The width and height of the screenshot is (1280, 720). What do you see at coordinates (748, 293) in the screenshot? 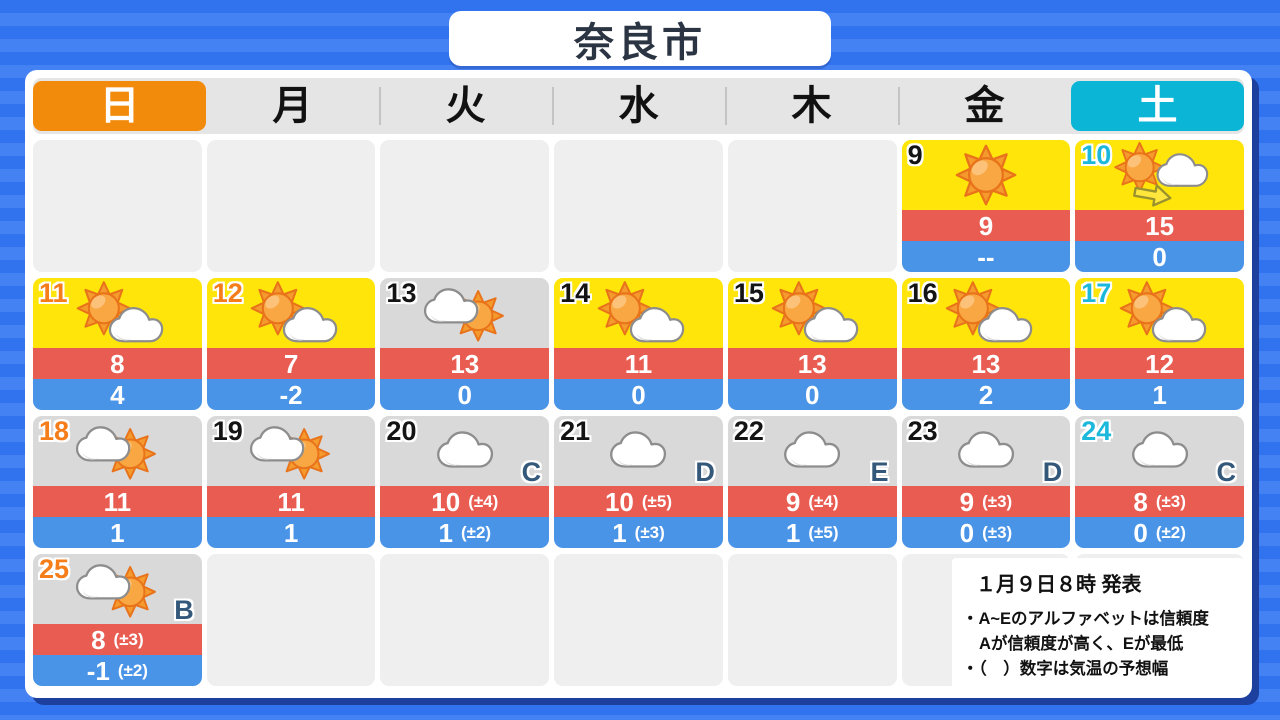
I see `date-number: 15` at bounding box center [748, 293].